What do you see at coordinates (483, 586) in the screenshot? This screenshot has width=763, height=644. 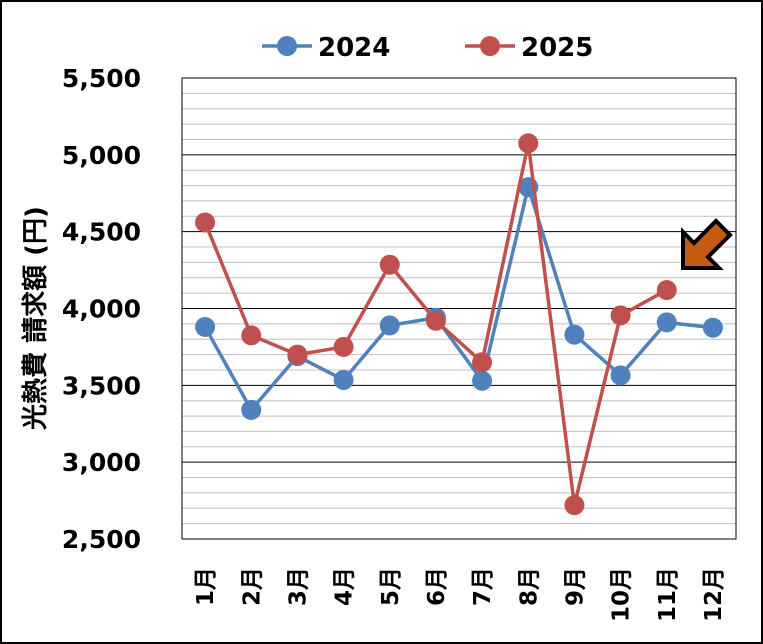 I see `x-tick-label: 7月` at bounding box center [483, 586].